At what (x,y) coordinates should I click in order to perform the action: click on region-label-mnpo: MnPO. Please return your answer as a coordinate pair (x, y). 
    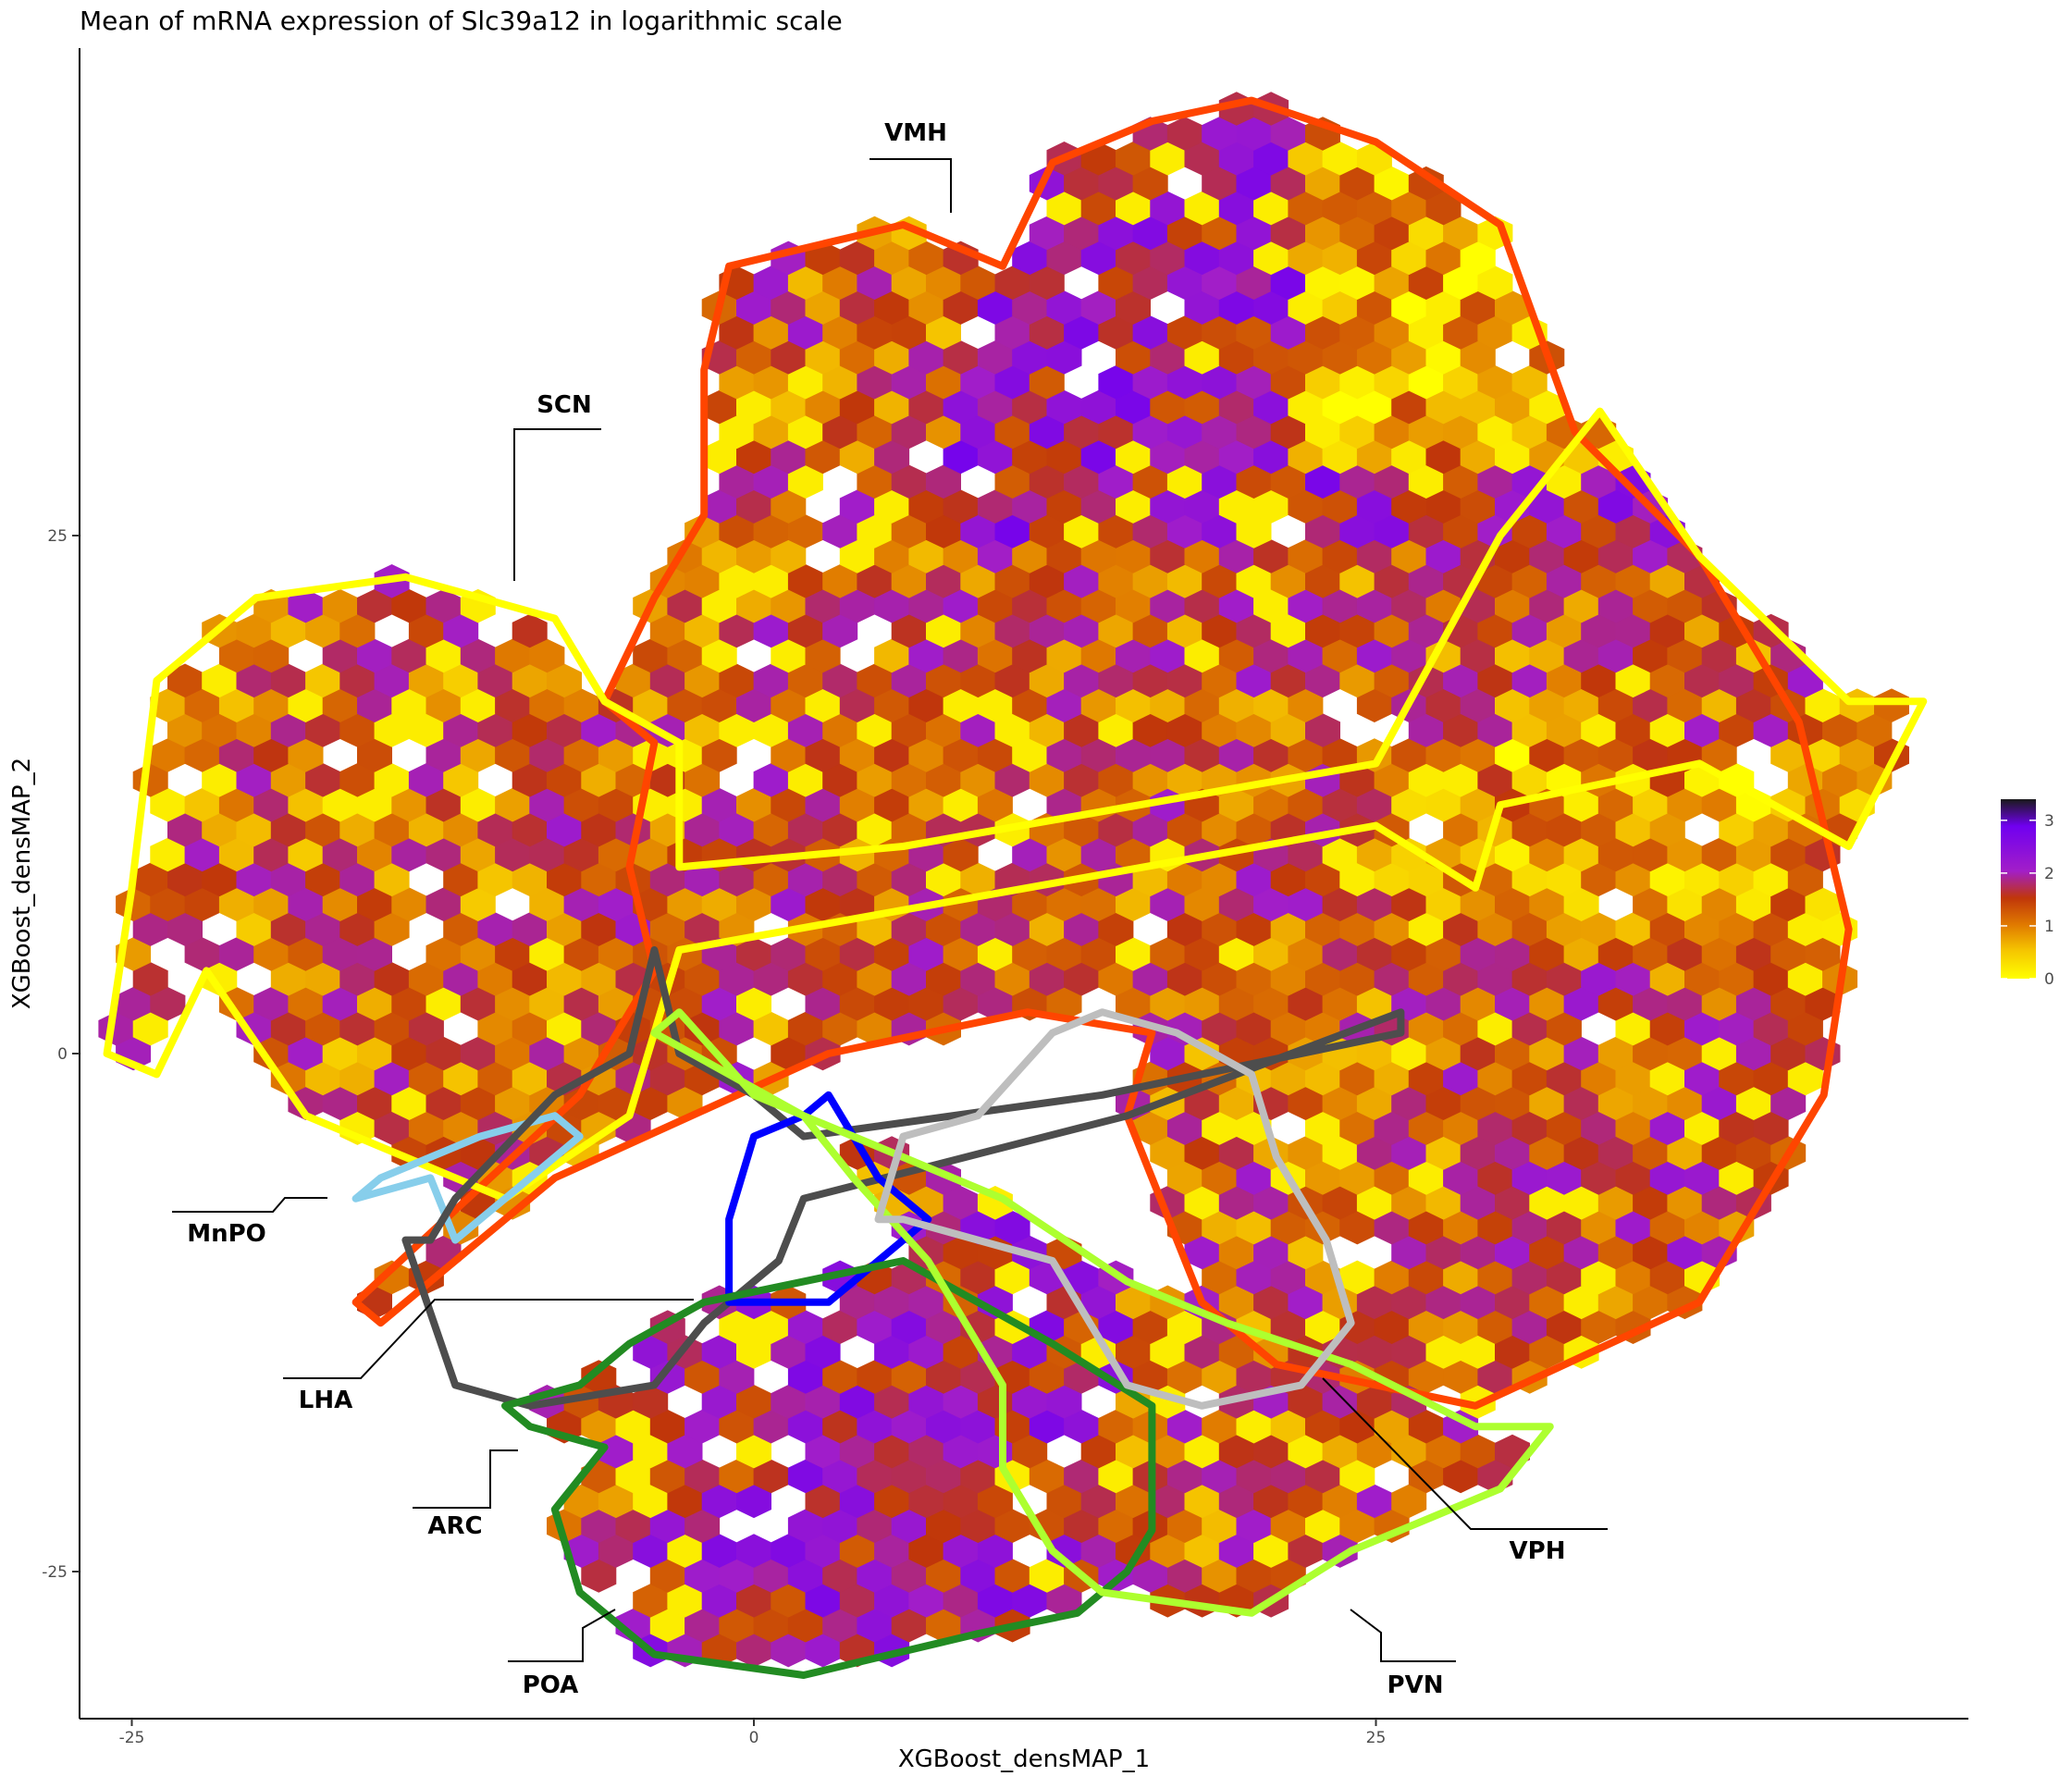
    Looking at the image, I should click on (227, 1234).